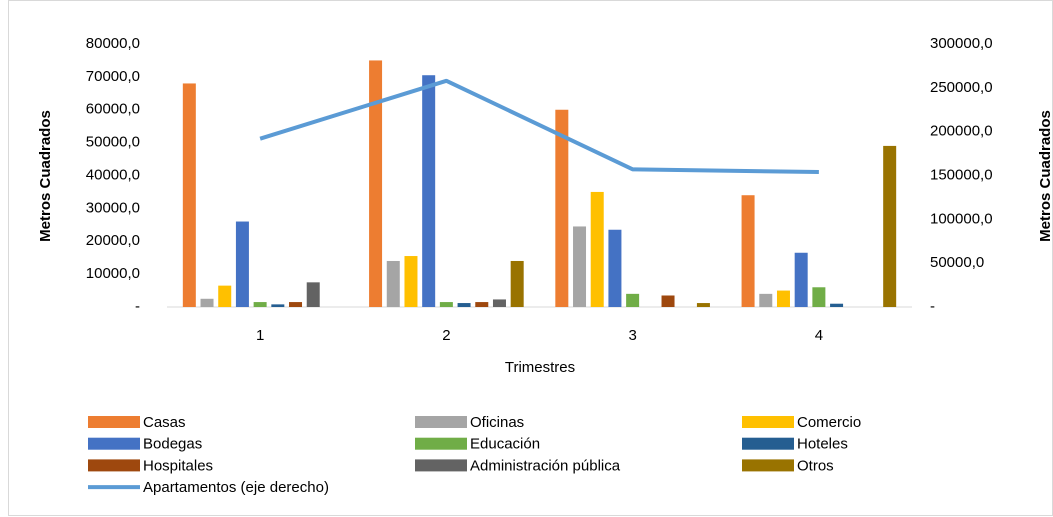  Describe the element at coordinates (497, 422) in the screenshot. I see `legend-label: Oficinas` at that location.